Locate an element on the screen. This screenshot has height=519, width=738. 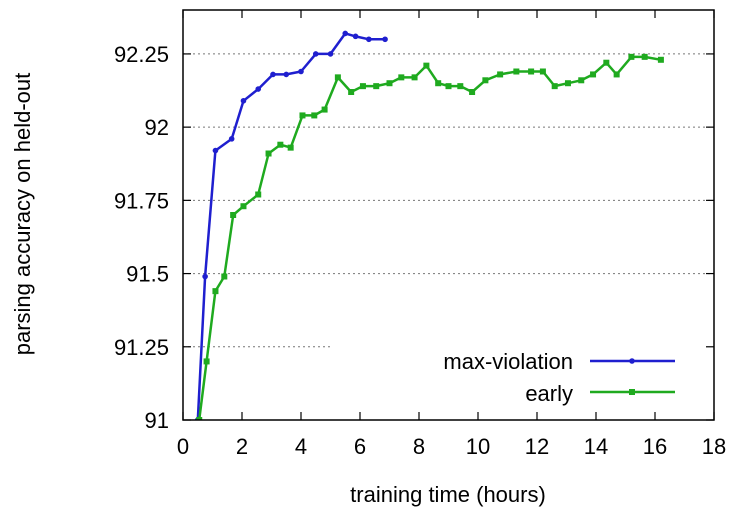
x-tick-label: 18 is located at coordinates (714, 446).